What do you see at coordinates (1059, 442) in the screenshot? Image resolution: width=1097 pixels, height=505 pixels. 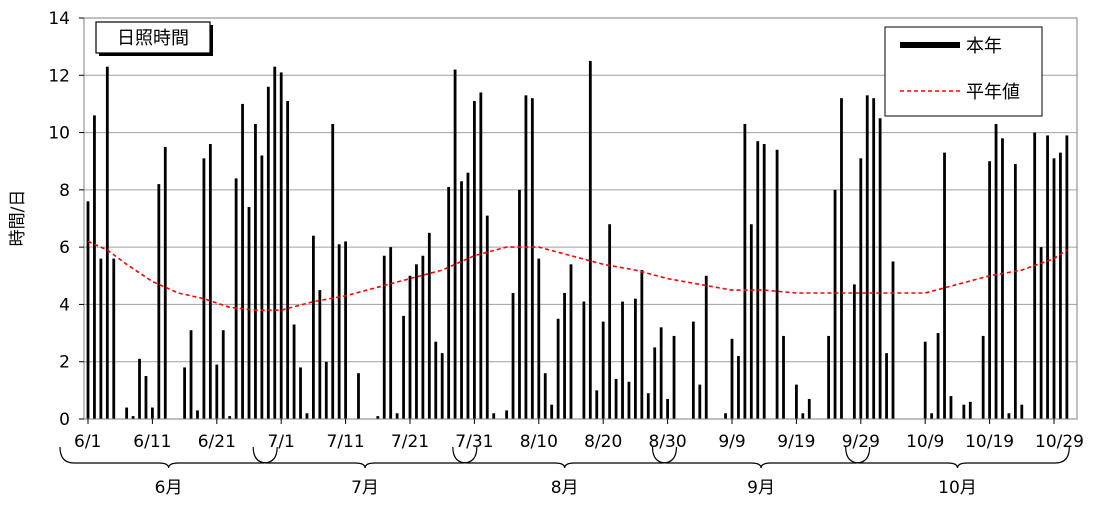 I see `x-tick-label: 10/29` at bounding box center [1059, 442].